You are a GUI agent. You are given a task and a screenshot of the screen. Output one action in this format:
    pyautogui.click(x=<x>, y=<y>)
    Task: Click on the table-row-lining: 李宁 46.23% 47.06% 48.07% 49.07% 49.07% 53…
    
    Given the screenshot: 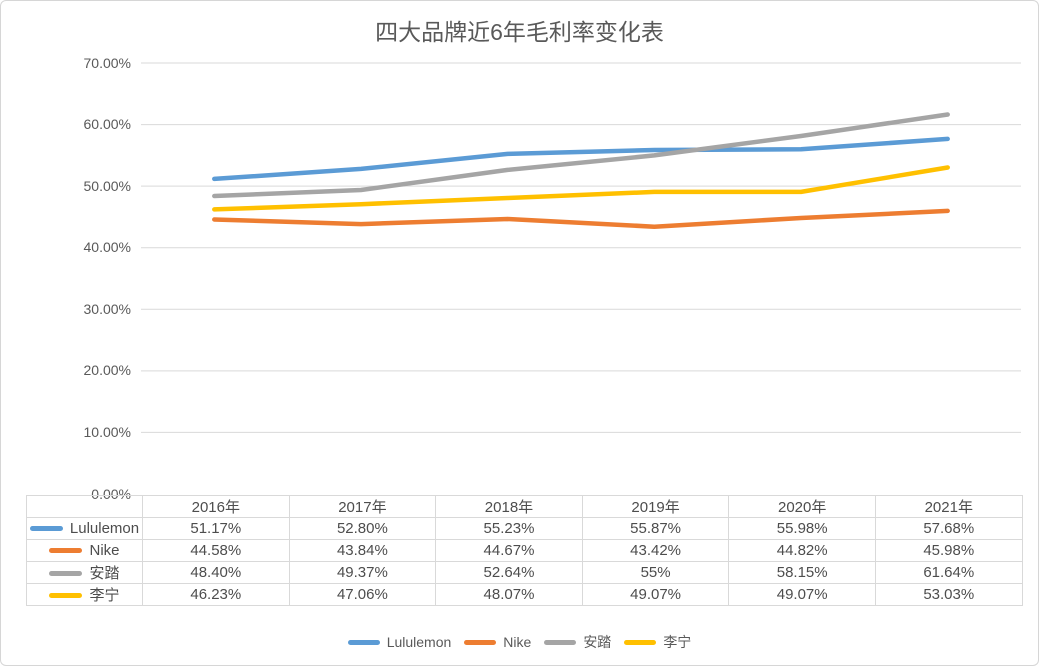 What is the action you would take?
    pyautogui.click(x=524, y=594)
    